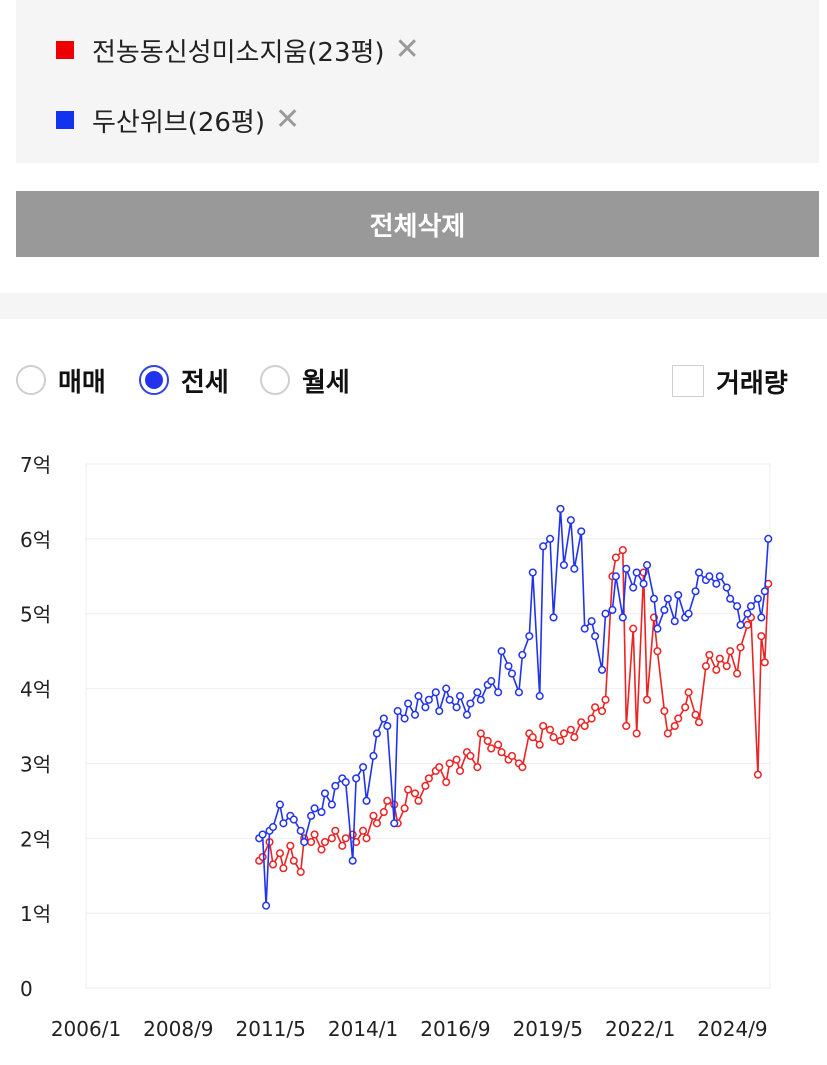 Image resolution: width=827 pixels, height=1065 pixels. I want to click on radio-circle-icon, so click(275, 380).